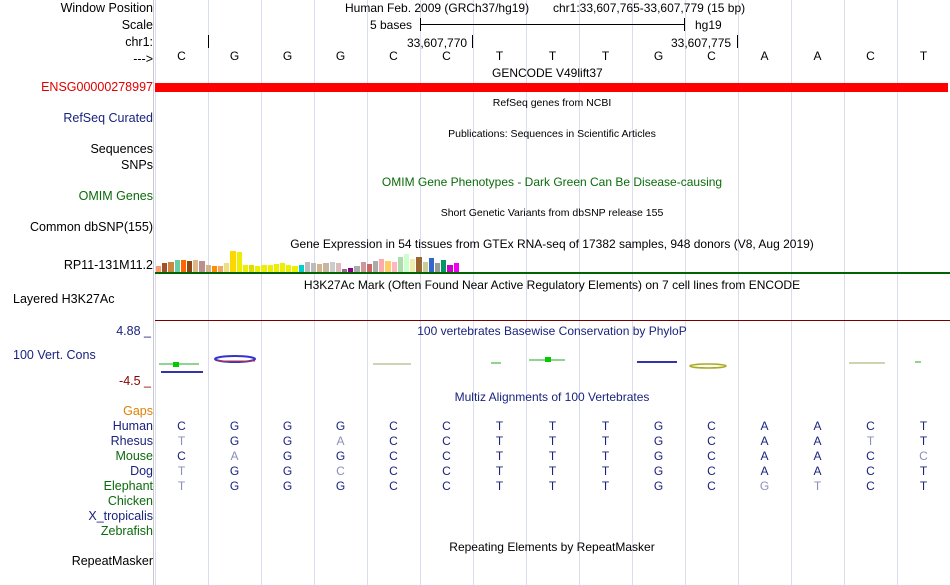  Describe the element at coordinates (701, 43) in the screenshot. I see `ruler-coord-2: 33,607,775` at that location.